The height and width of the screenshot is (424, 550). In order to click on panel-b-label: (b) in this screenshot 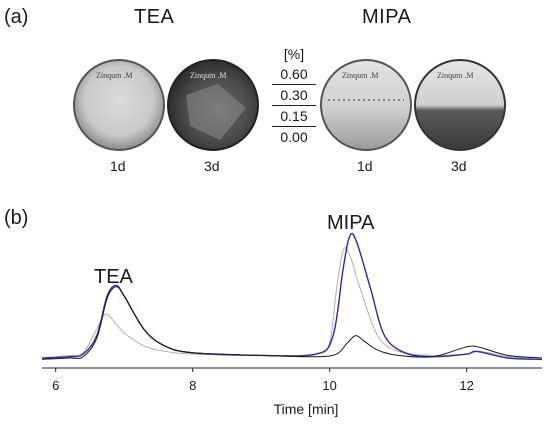, I will do `click(16, 218)`.